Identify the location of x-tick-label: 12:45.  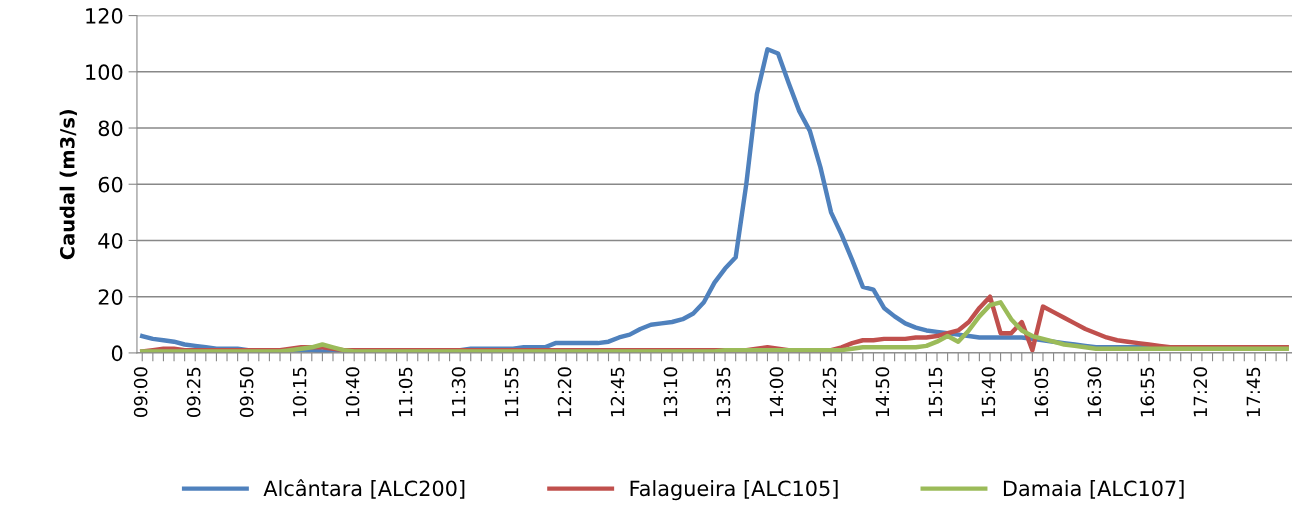
(617, 392).